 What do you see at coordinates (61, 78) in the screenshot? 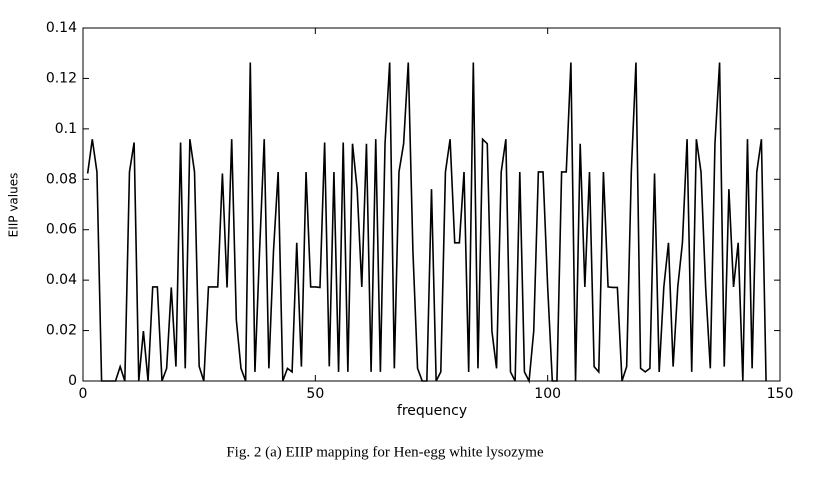
I see `y-tick-label: 0.12` at bounding box center [61, 78].